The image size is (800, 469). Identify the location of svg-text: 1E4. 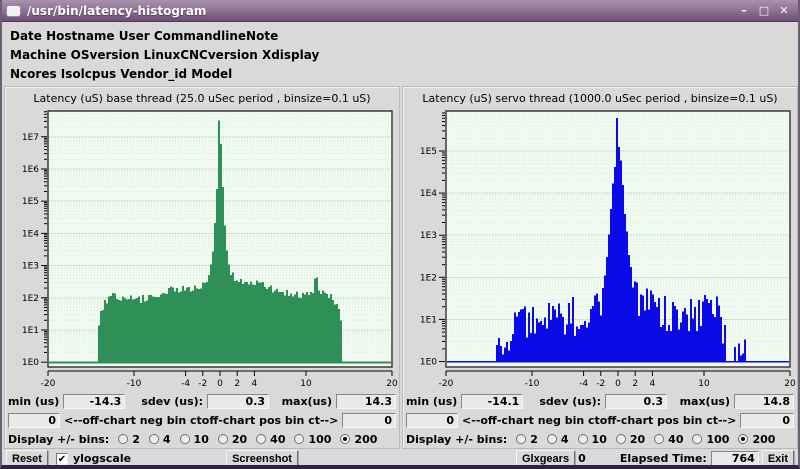
(30, 234).